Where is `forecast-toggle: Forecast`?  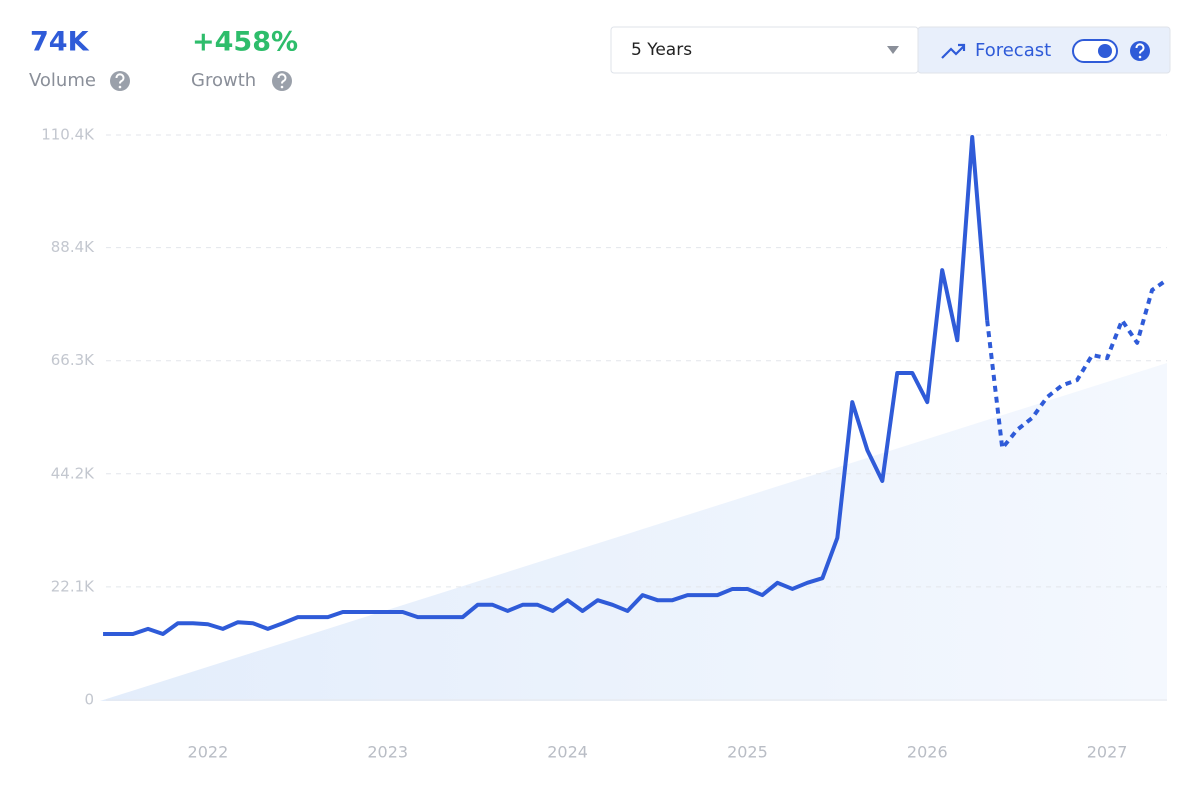
forecast-toggle: Forecast is located at coordinates (1044, 50).